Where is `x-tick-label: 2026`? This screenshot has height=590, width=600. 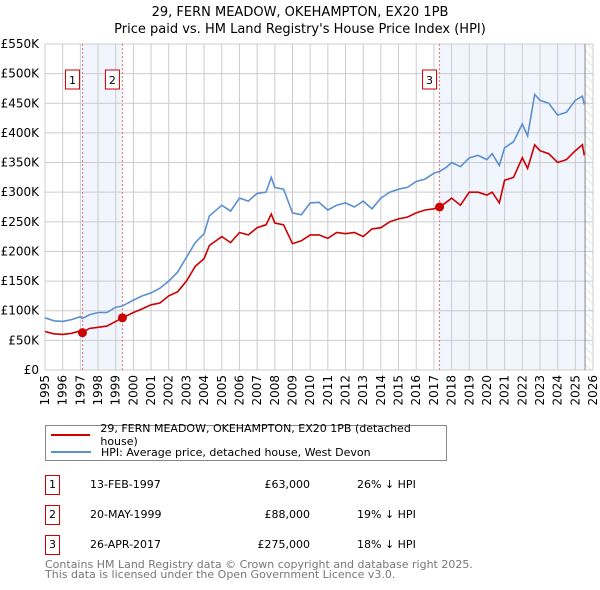
x-tick-label: 2026 is located at coordinates (593, 390).